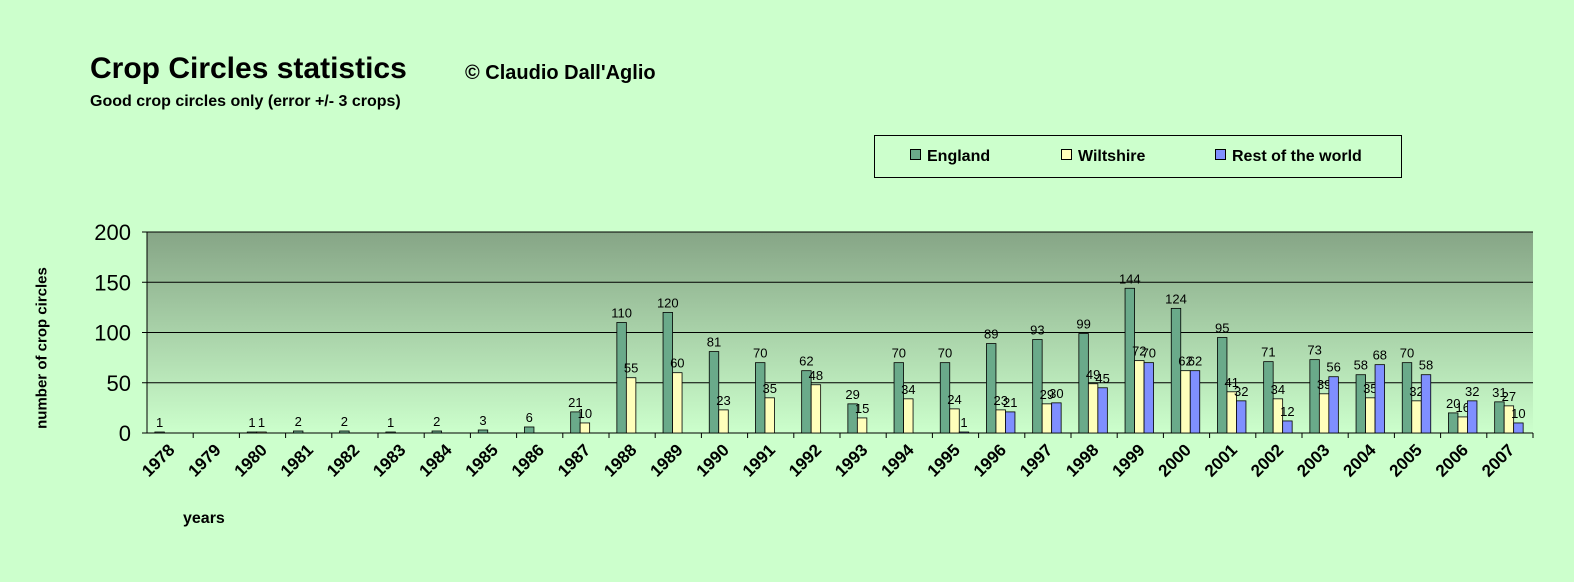 The width and height of the screenshot is (1574, 582). Describe the element at coordinates (677, 363) in the screenshot. I see `data-label: 60` at that location.